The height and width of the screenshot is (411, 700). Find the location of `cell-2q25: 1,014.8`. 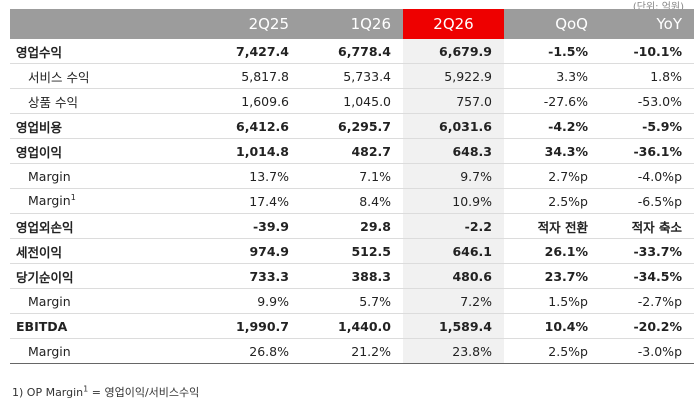

cell-2q25: 1,014.8 is located at coordinates (250, 151).